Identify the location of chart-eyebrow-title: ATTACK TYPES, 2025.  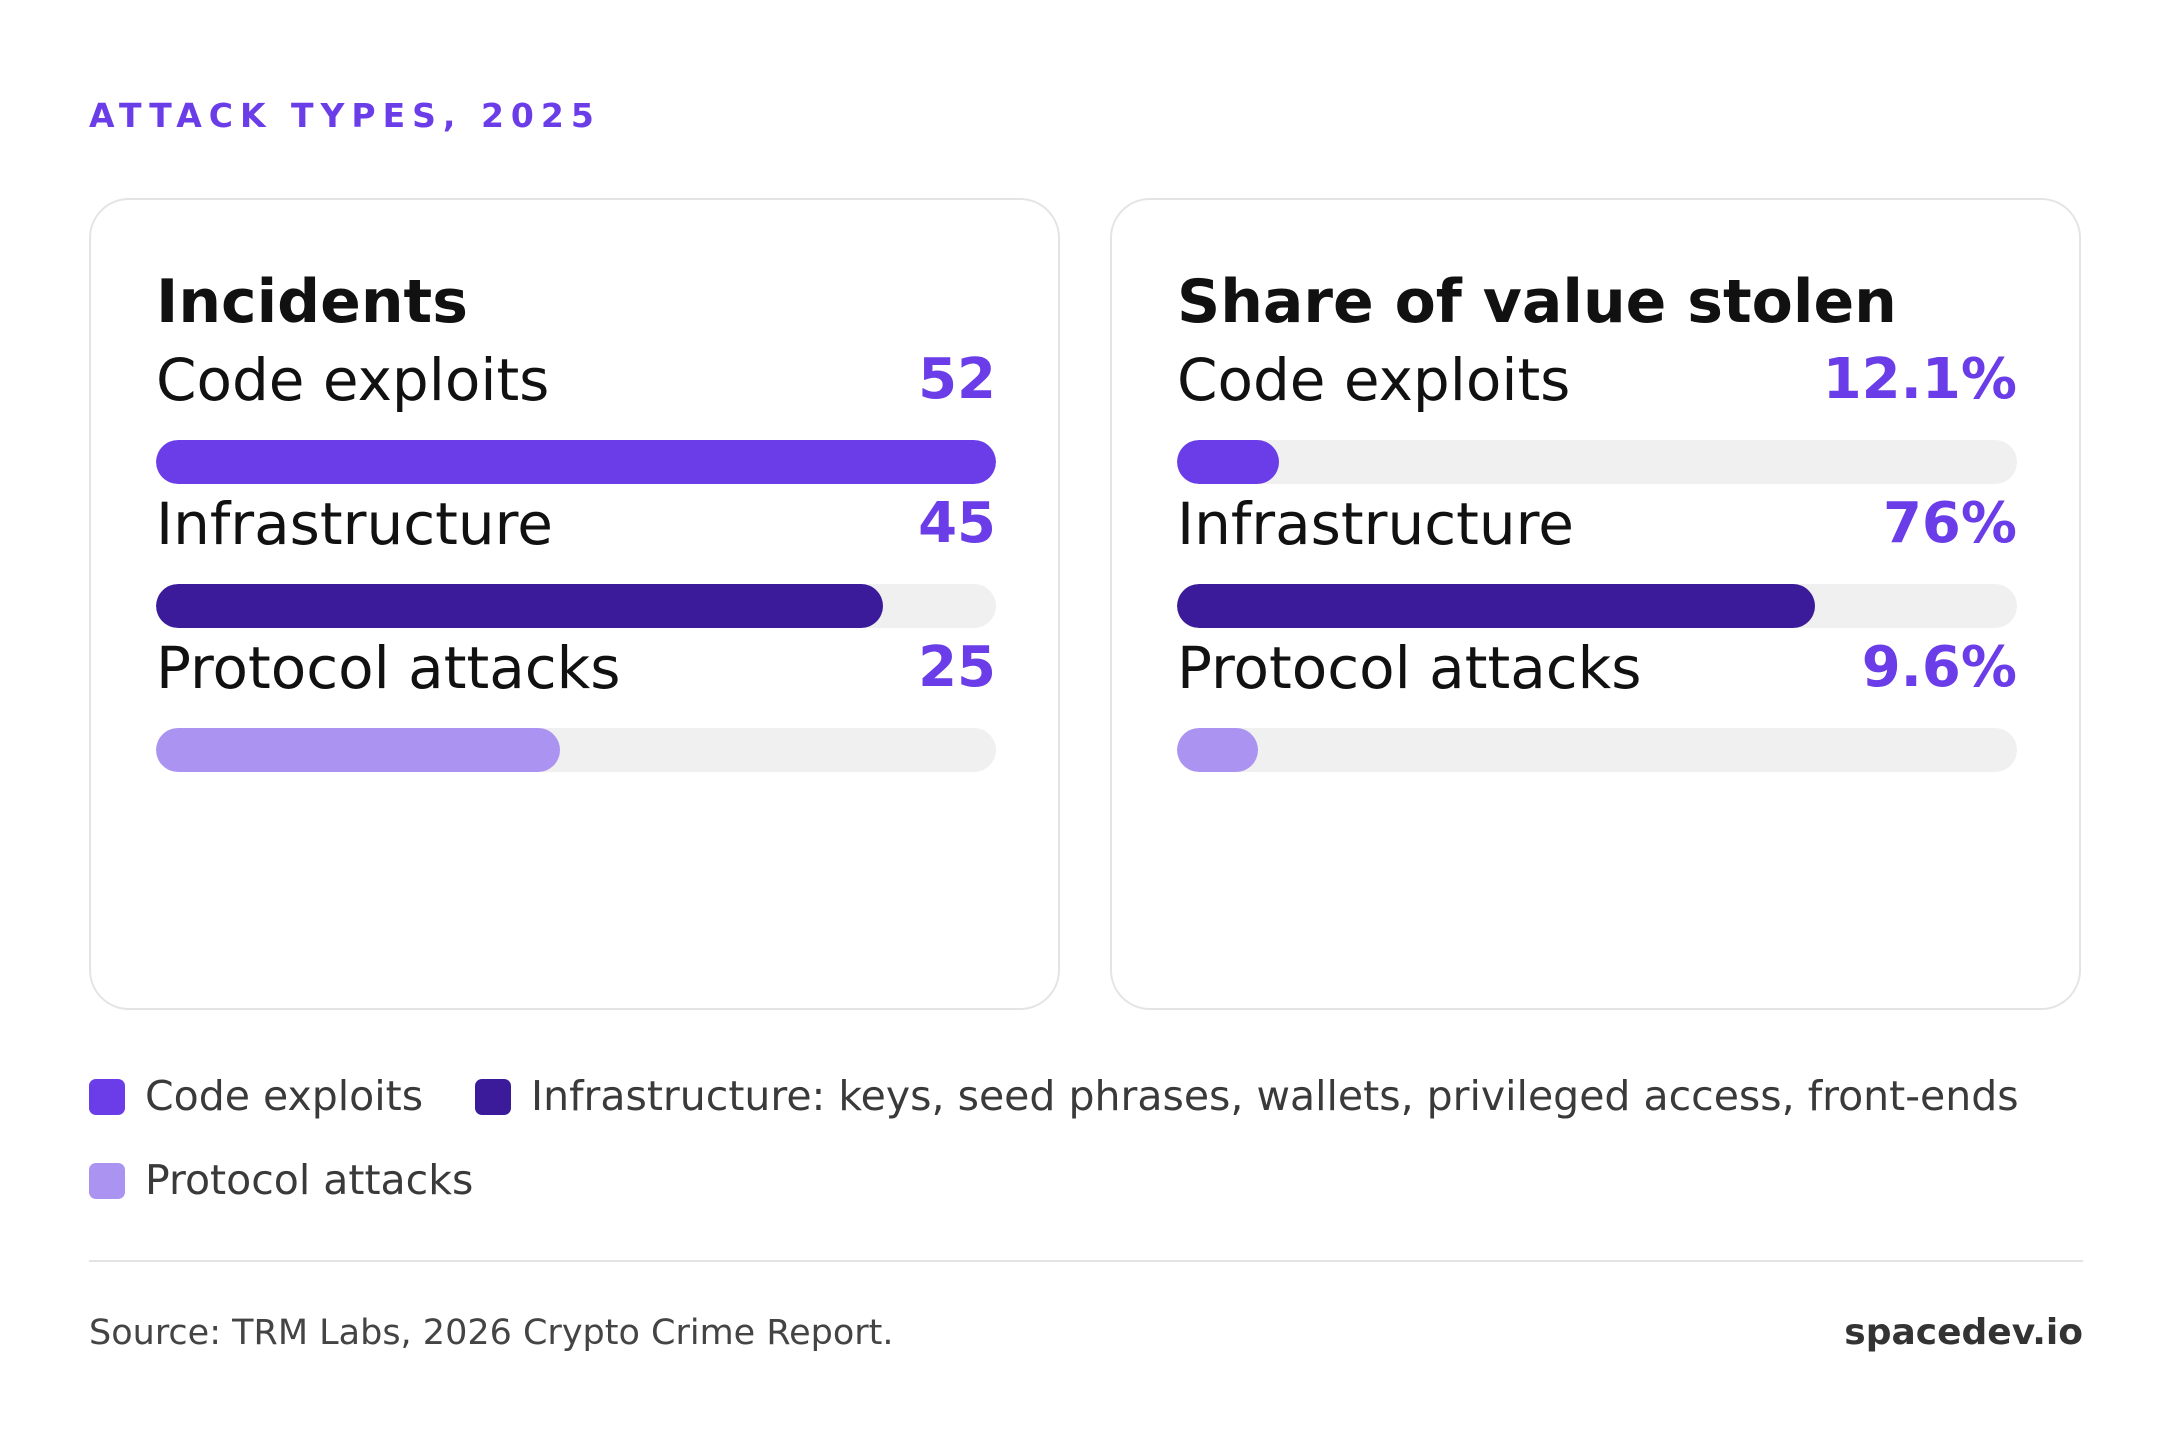
(345, 115).